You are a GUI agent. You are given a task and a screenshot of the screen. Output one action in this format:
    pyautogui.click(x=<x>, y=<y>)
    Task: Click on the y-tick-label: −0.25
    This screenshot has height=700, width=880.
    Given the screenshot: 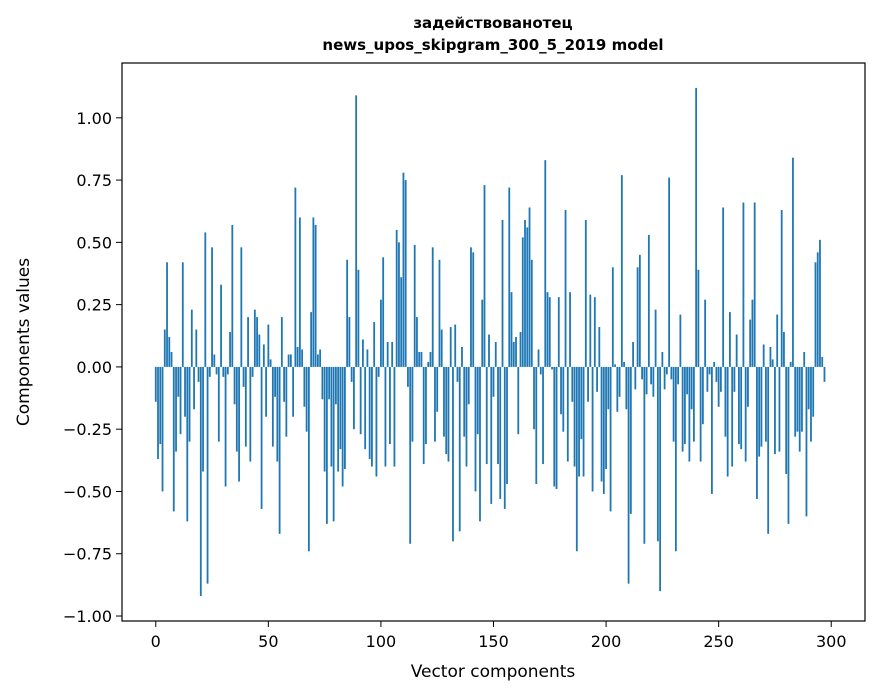 What is the action you would take?
    pyautogui.click(x=87, y=429)
    